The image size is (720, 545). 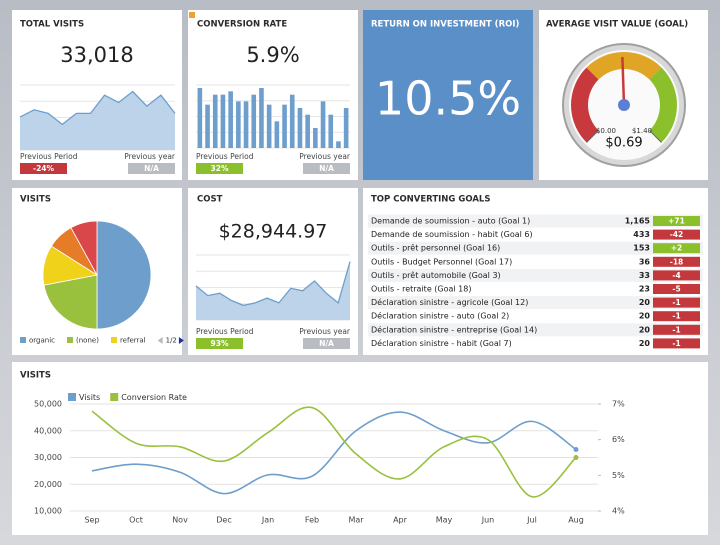 What do you see at coordinates (488, 520) in the screenshot?
I see `x-tick-label: Jun` at bounding box center [488, 520].